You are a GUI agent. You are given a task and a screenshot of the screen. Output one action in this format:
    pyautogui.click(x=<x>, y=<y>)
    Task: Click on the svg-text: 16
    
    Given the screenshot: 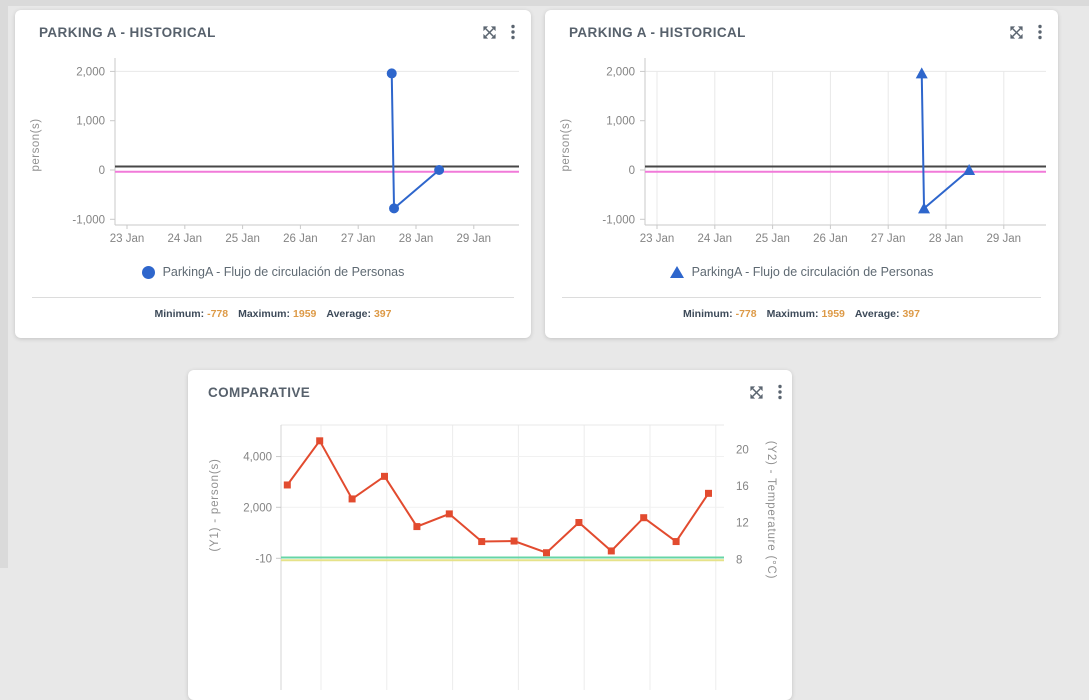 What is the action you would take?
    pyautogui.click(x=742, y=487)
    